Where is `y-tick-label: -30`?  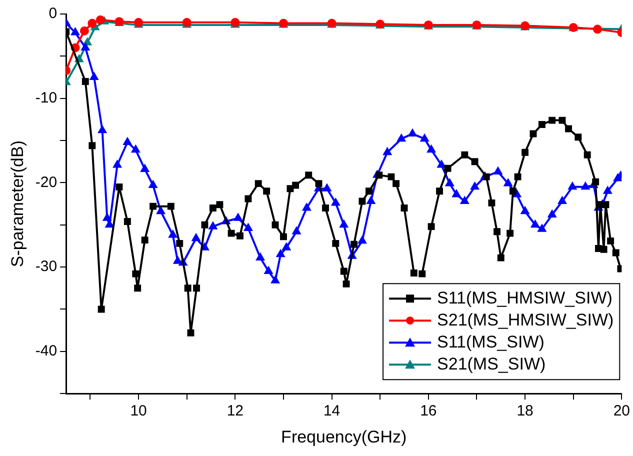
y-tick-label: -30 is located at coordinates (46, 267).